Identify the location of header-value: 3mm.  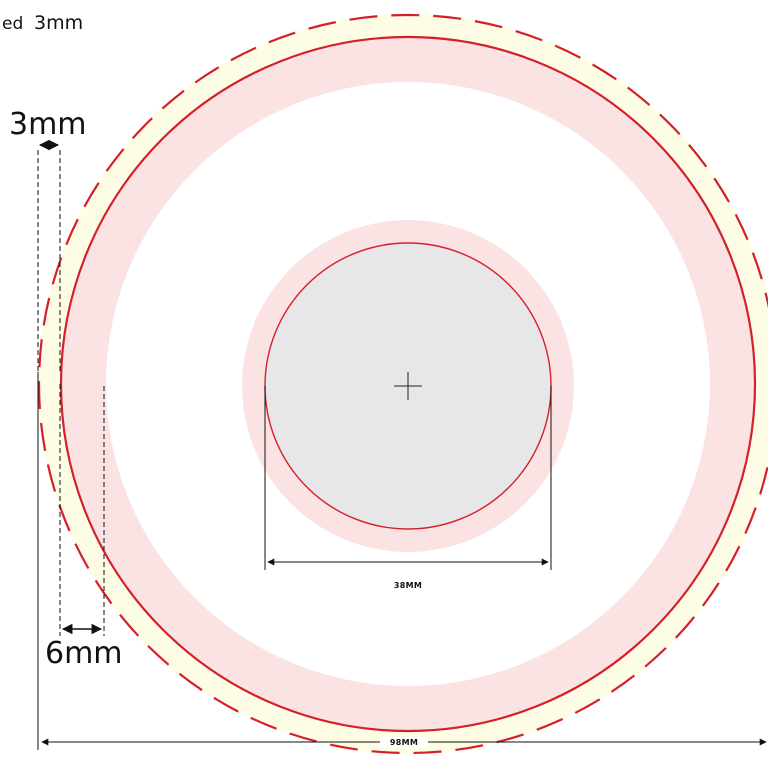
(58, 23).